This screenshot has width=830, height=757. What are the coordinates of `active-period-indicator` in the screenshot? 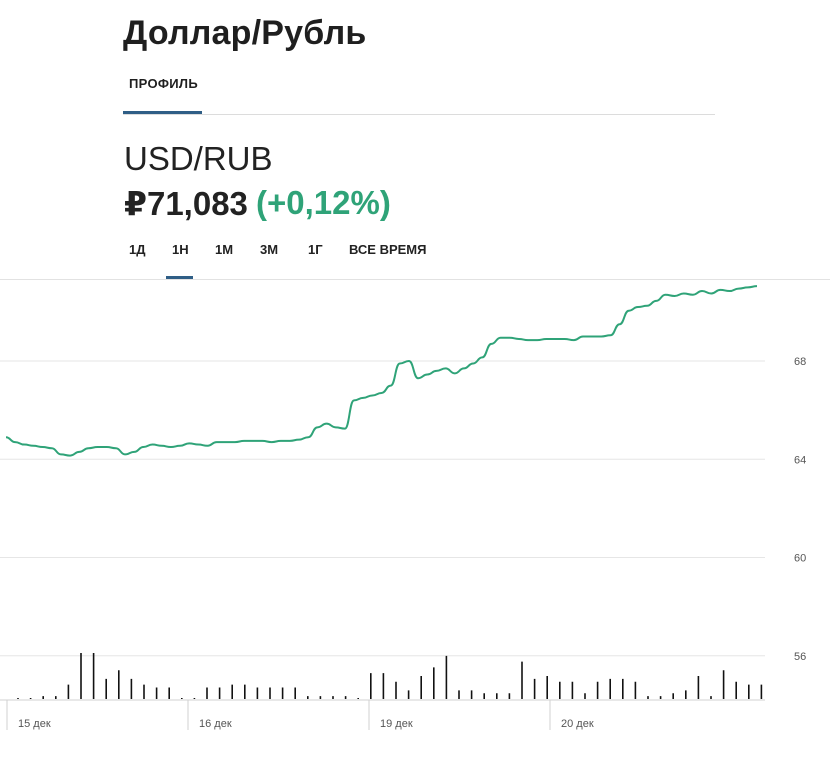 It's located at (179, 277).